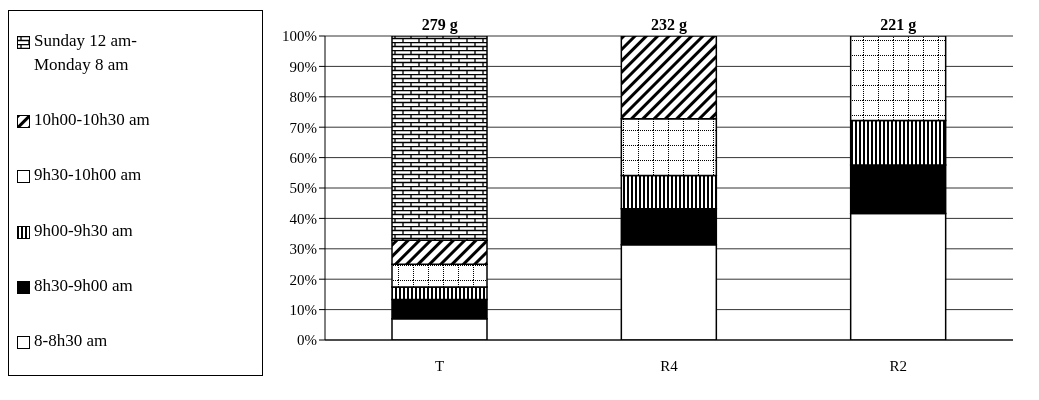 Image resolution: width=1039 pixels, height=400 pixels. What do you see at coordinates (303, 66) in the screenshot?
I see `y-tick-label: 90%` at bounding box center [303, 66].